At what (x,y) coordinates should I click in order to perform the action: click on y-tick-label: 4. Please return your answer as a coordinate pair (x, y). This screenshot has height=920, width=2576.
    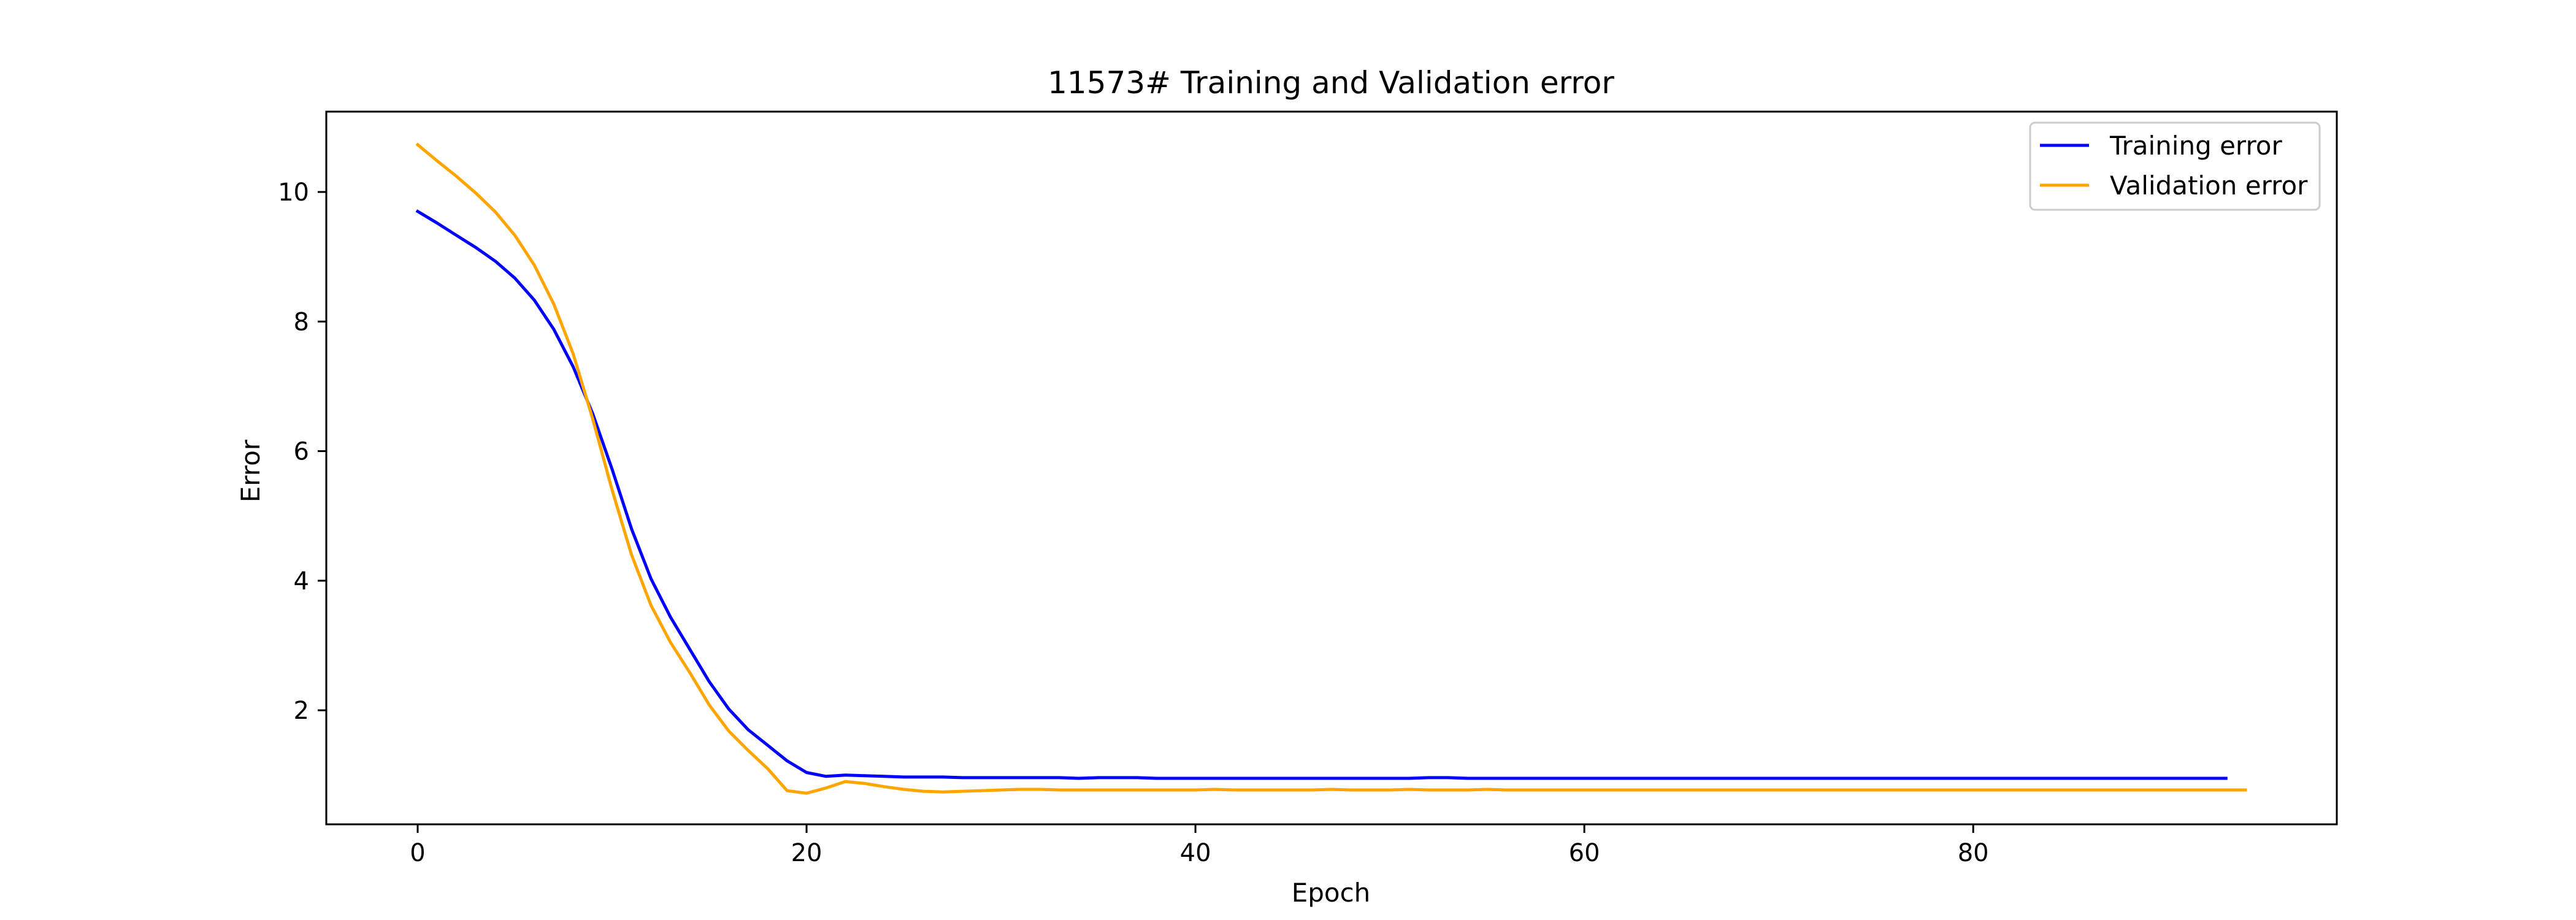
    Looking at the image, I should click on (301, 581).